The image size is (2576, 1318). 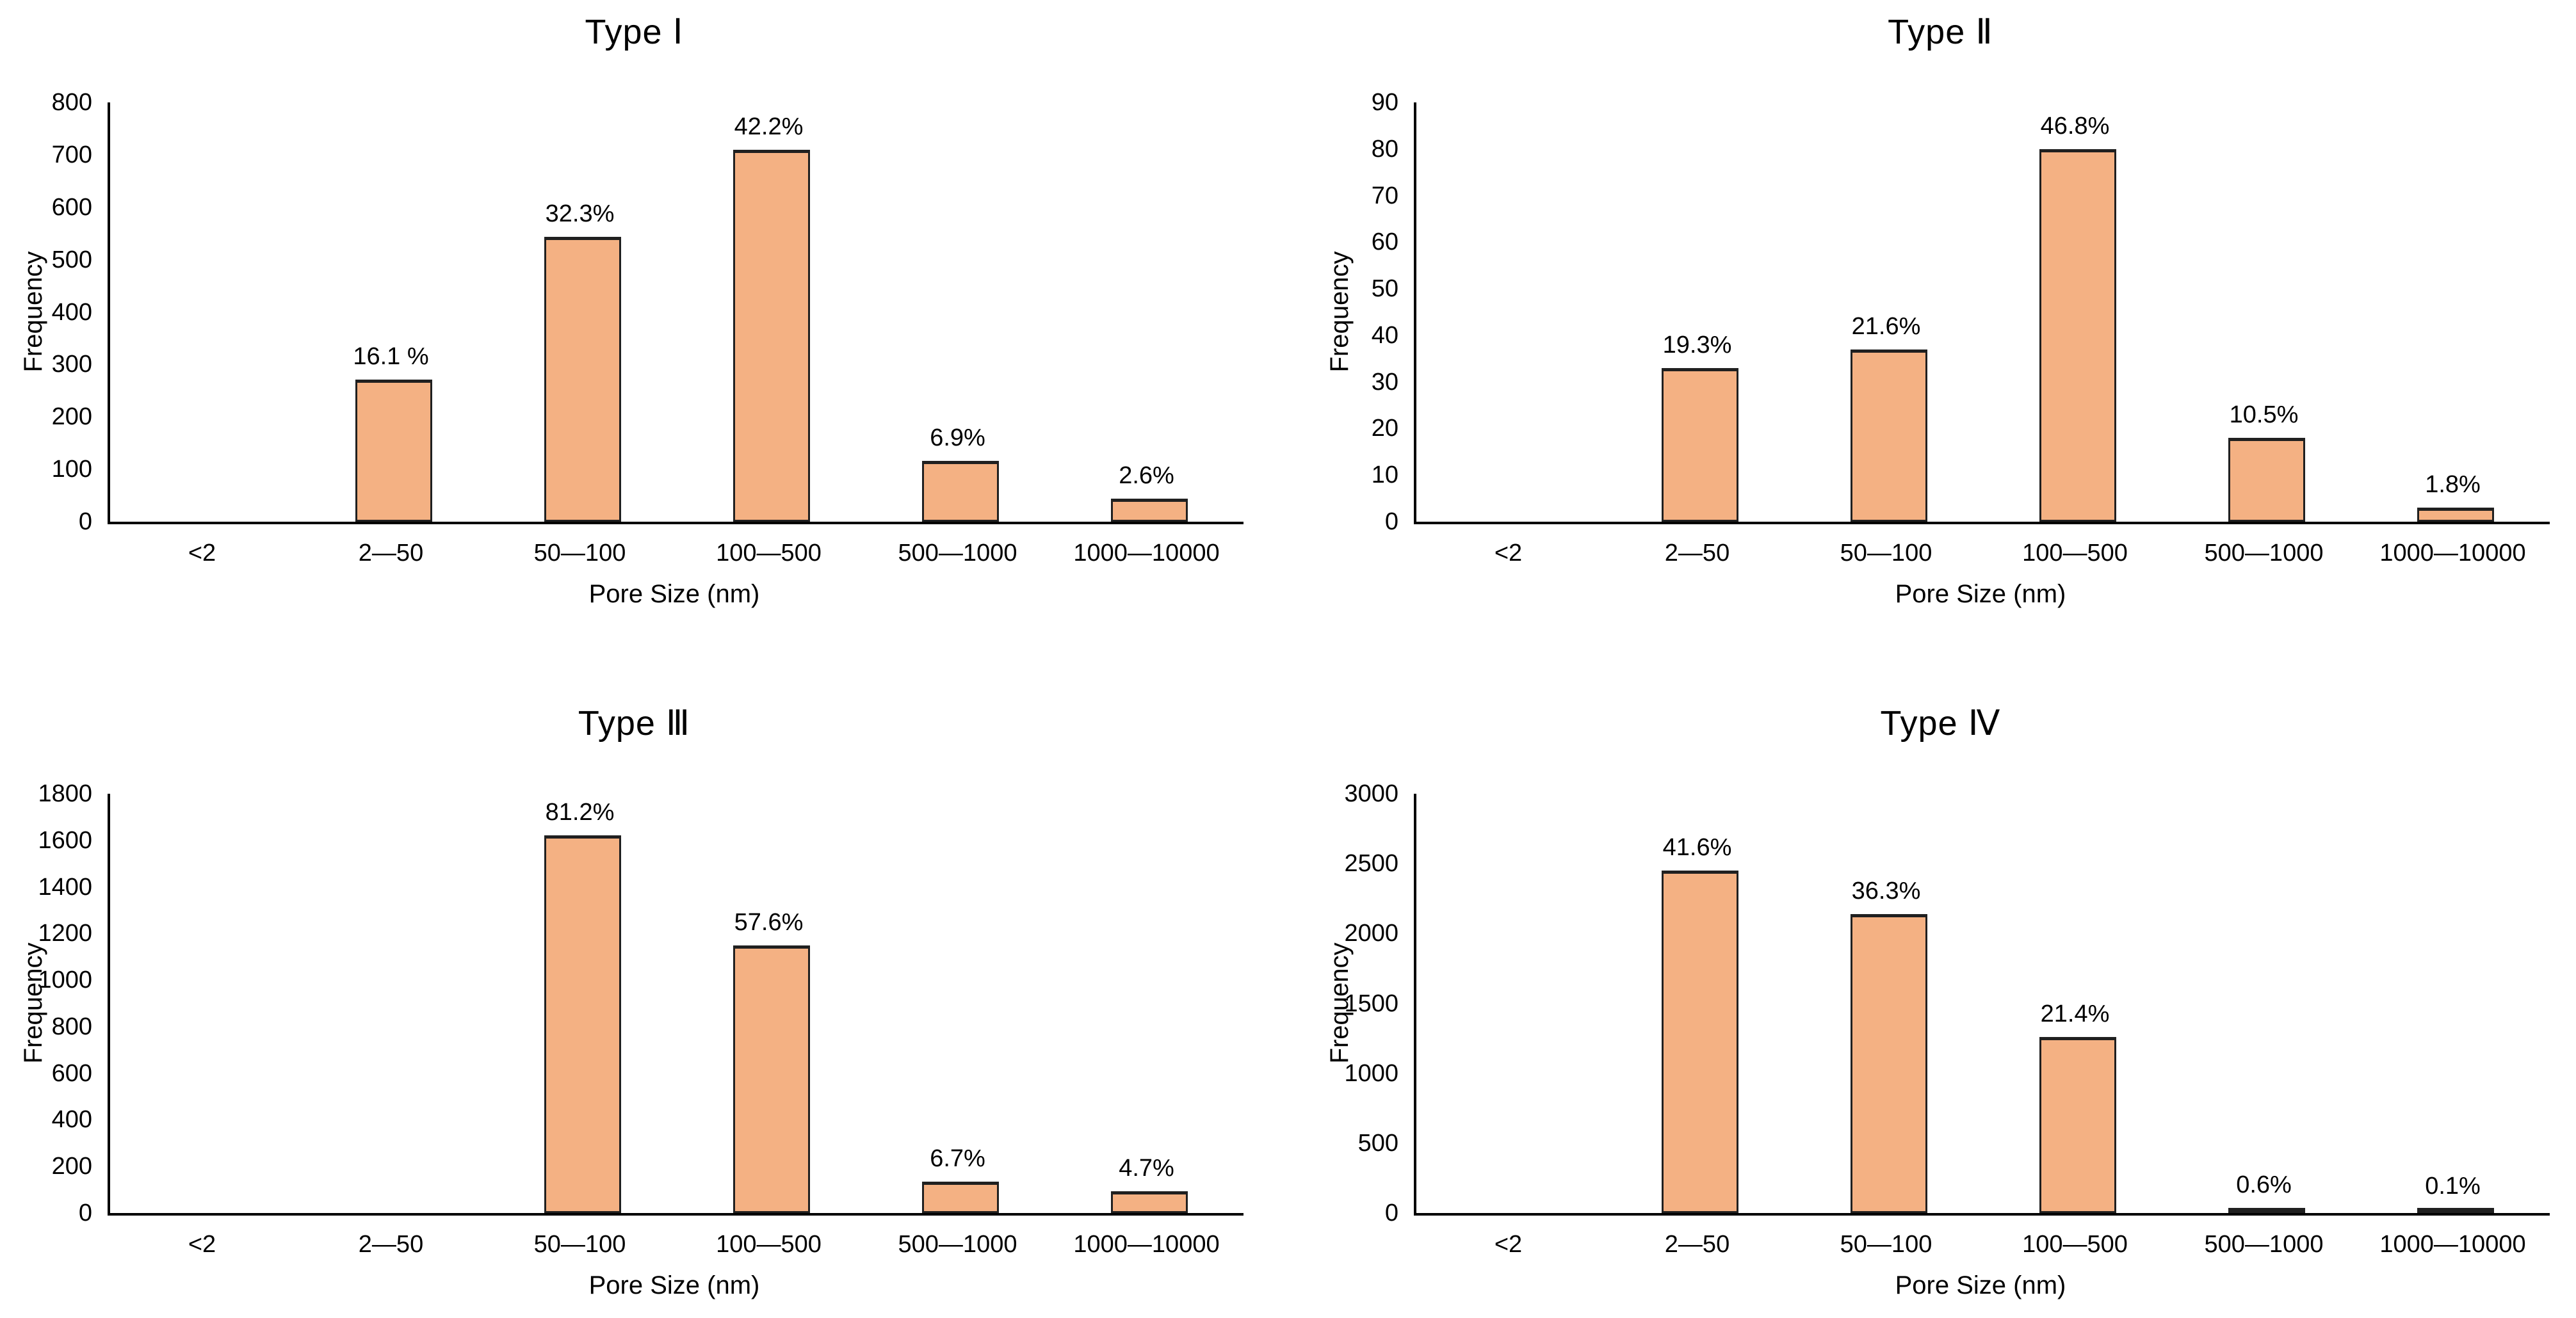 I want to click on bar-value-label: 16.1 %, so click(x=391, y=357).